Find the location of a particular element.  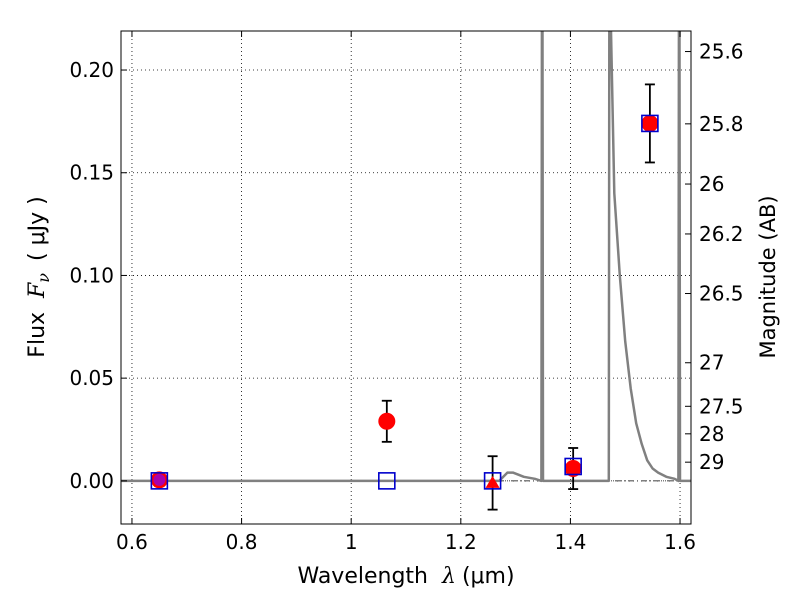

x-tick-label: 1.2 is located at coordinates (461, 542).